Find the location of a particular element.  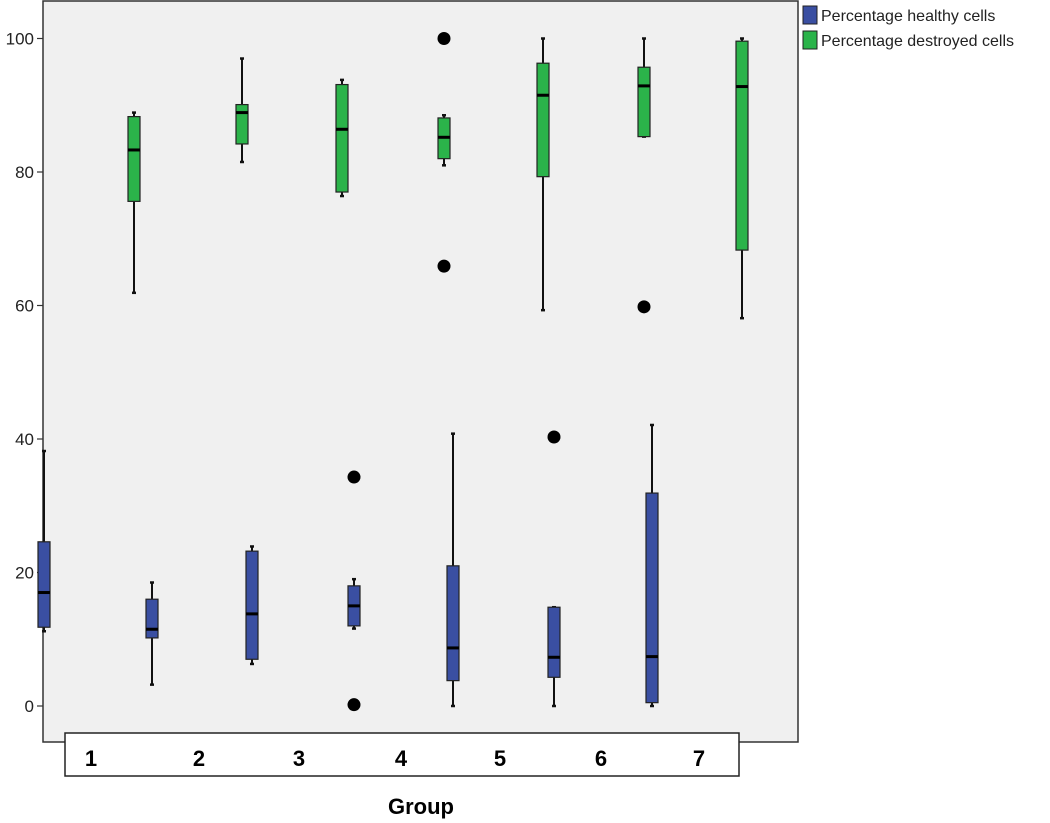

x-category-label: 2 is located at coordinates (199, 758).